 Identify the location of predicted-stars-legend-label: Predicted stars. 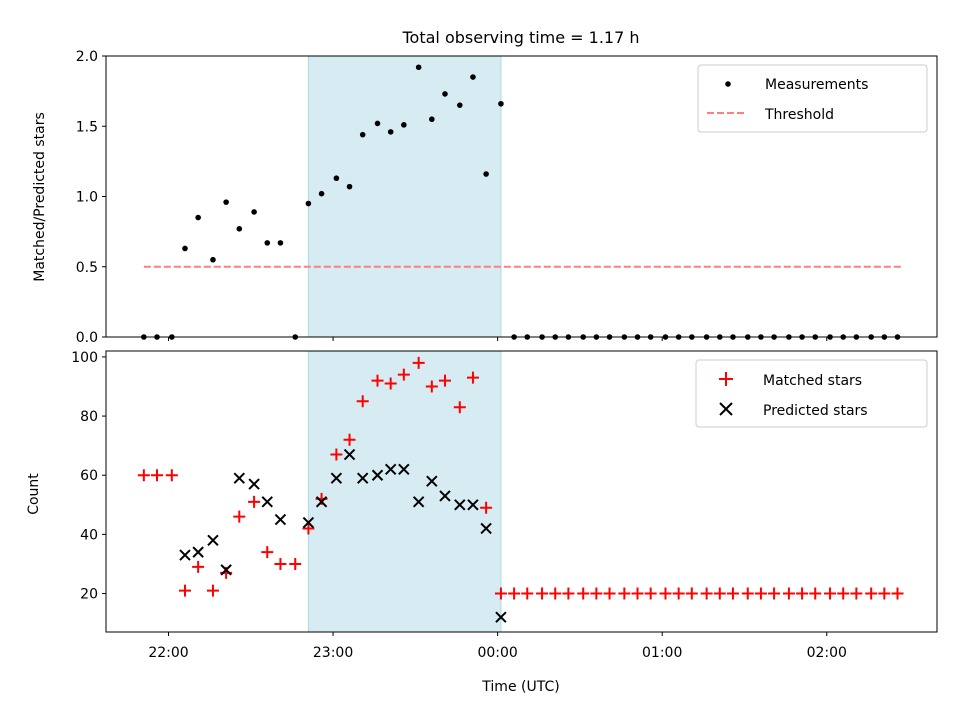
(815, 411).